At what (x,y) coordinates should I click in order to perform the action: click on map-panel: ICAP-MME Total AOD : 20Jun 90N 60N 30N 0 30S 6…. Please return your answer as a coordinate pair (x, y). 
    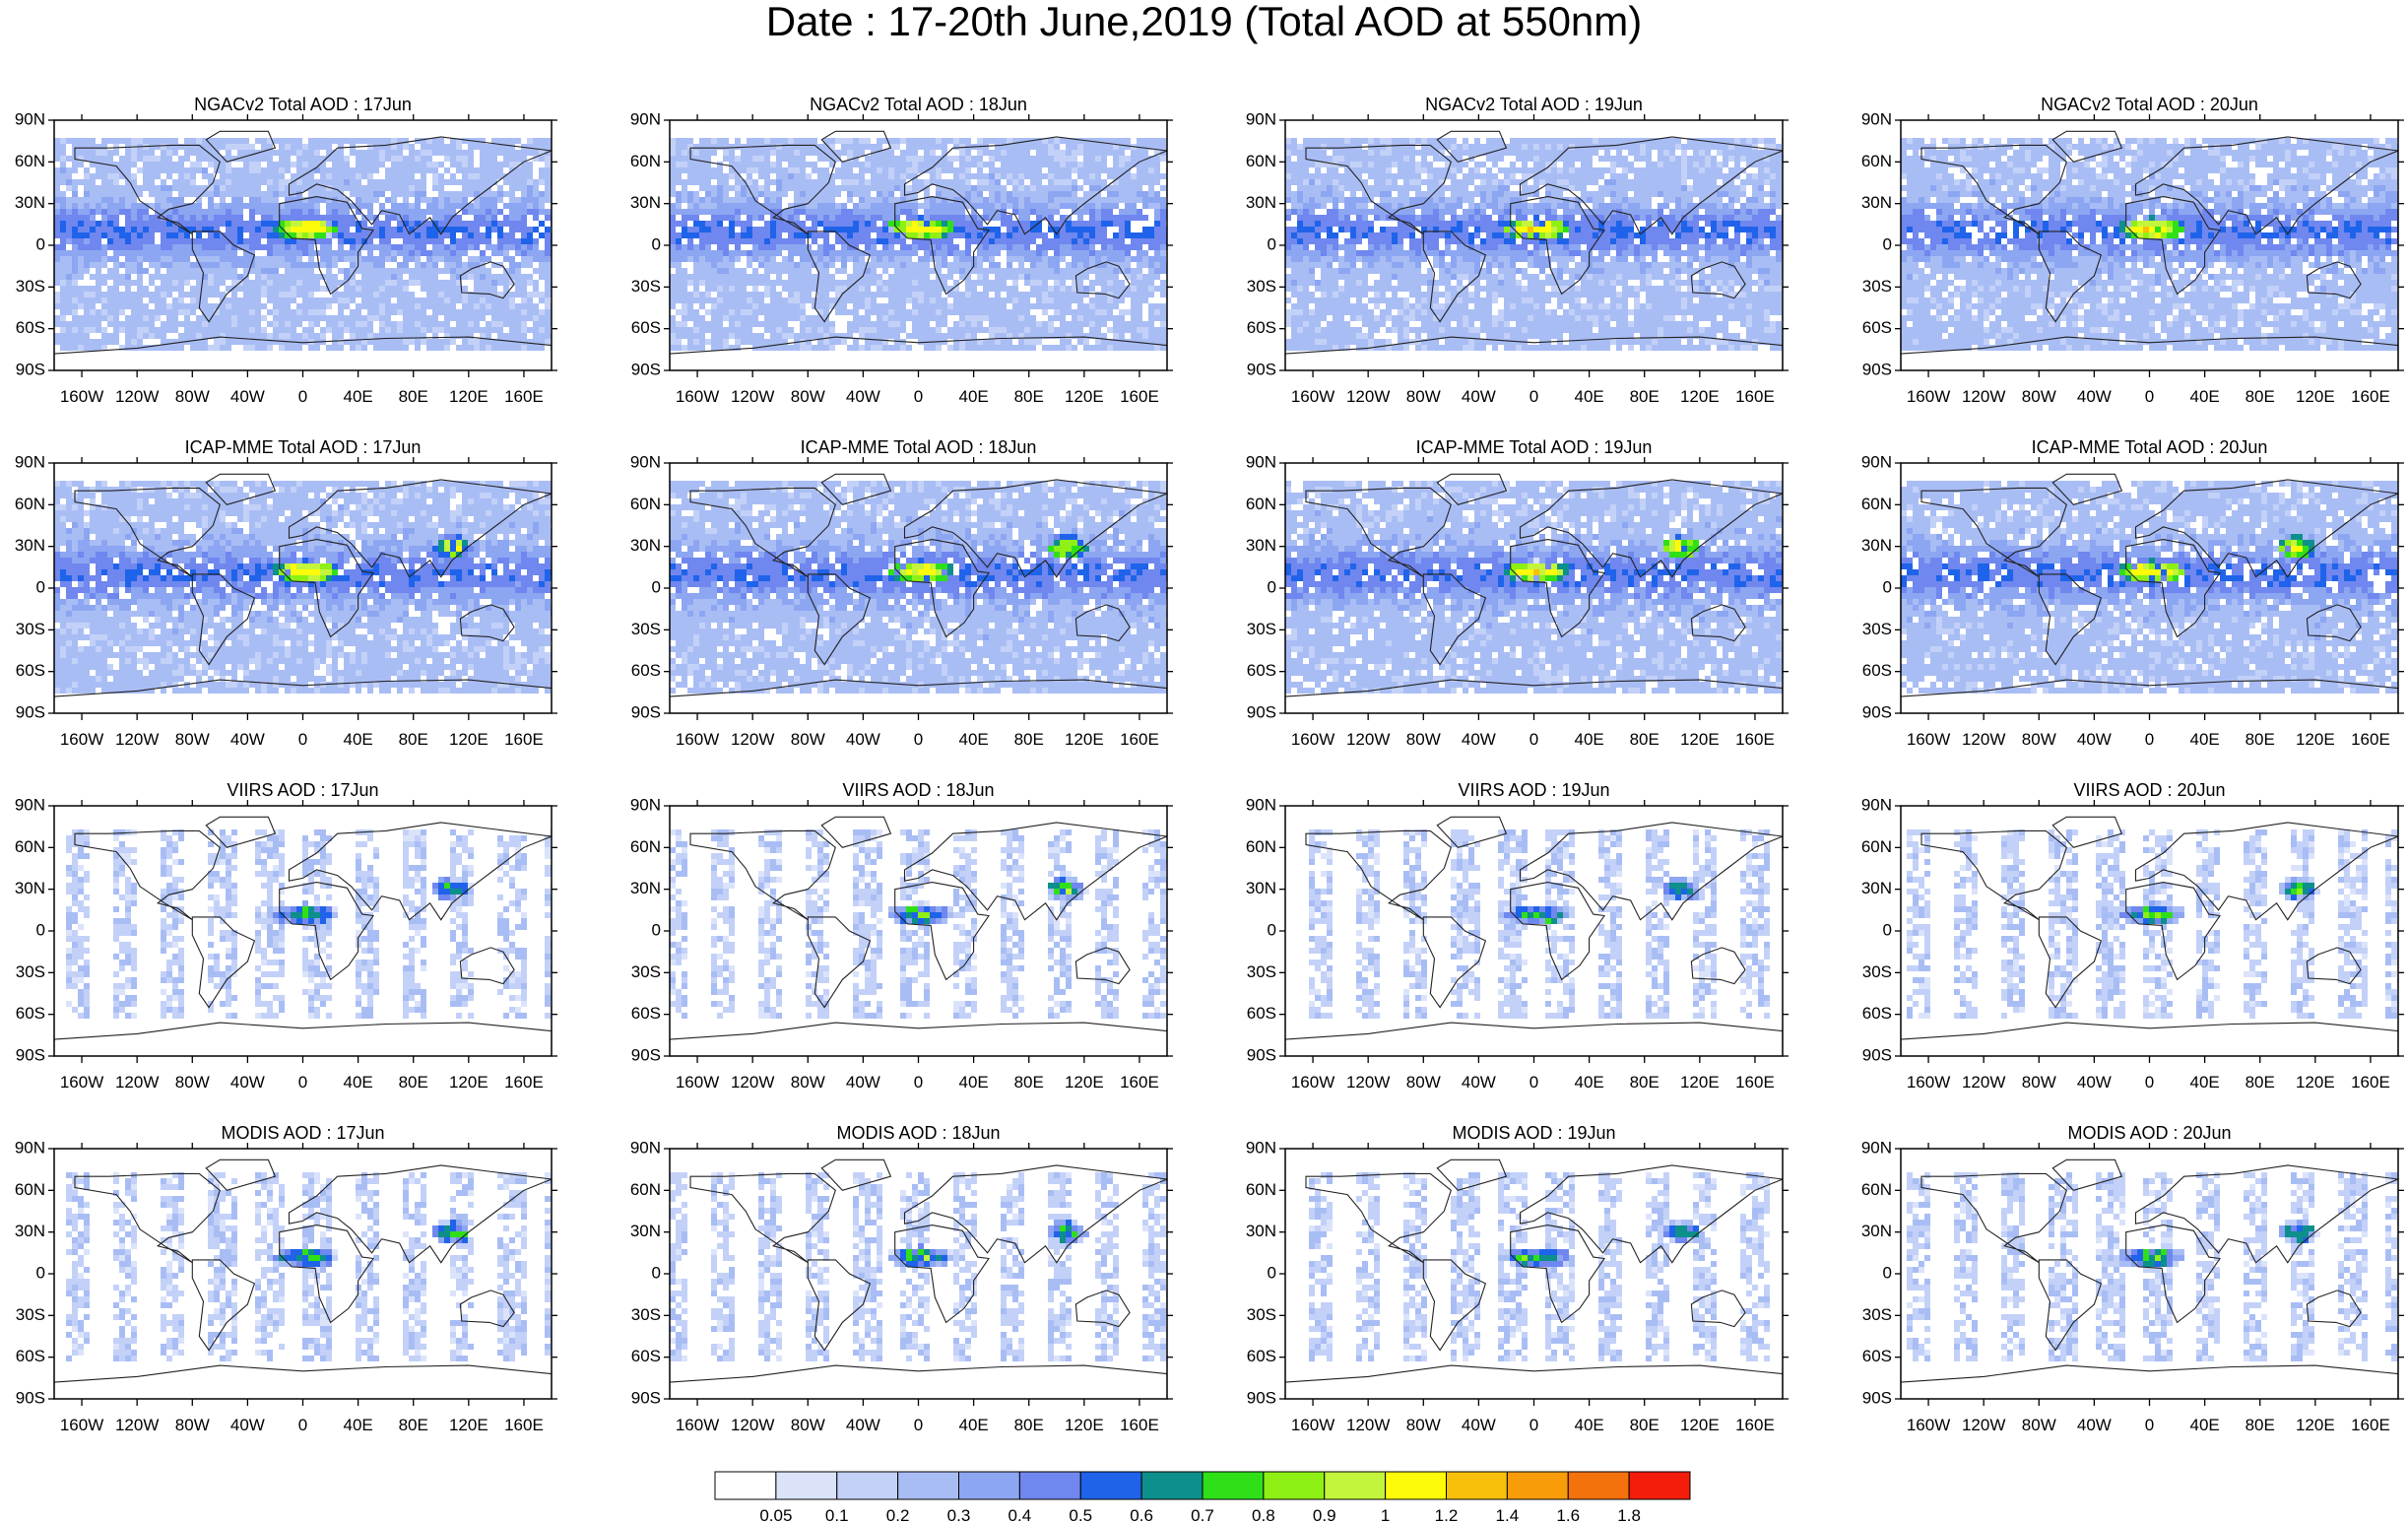
    Looking at the image, I should click on (2133, 593).